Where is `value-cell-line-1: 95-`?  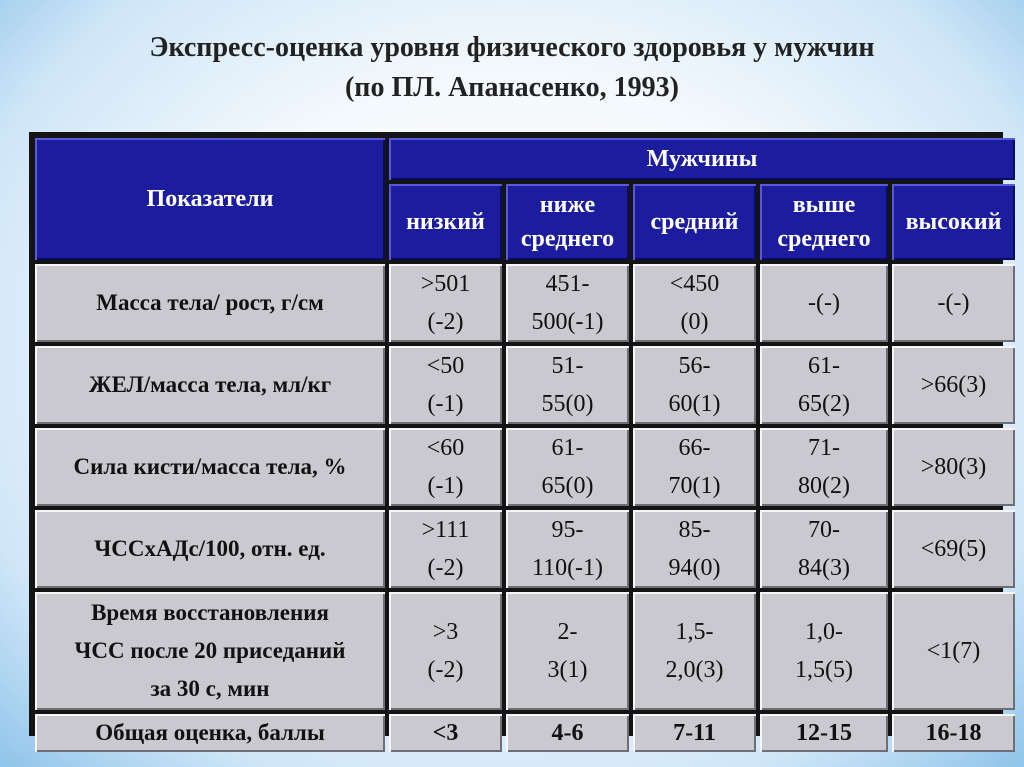
value-cell-line-1: 95- is located at coordinates (567, 530).